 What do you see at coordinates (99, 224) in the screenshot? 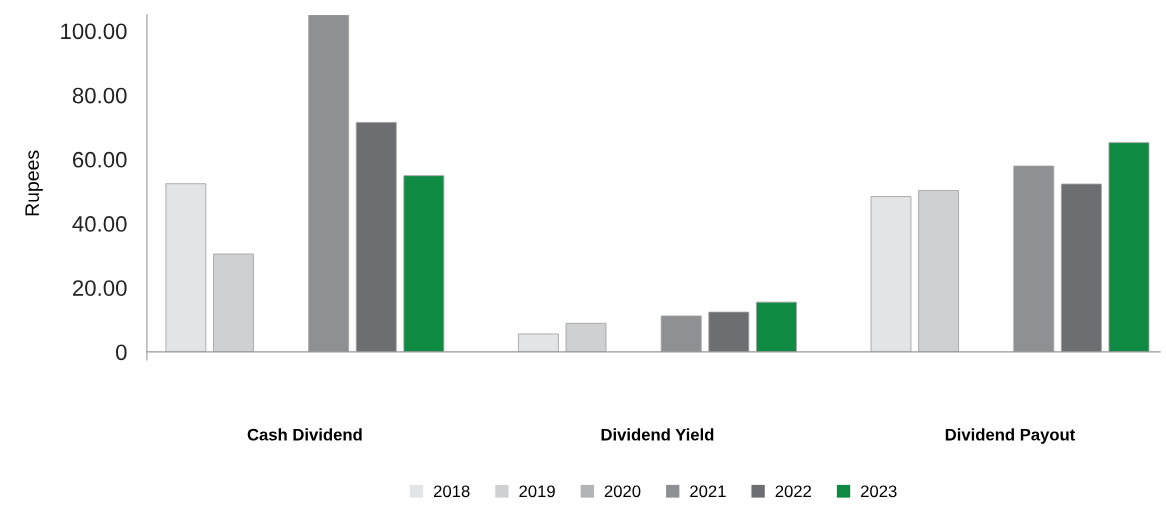
I see `y-tick-label: 40.00` at bounding box center [99, 224].